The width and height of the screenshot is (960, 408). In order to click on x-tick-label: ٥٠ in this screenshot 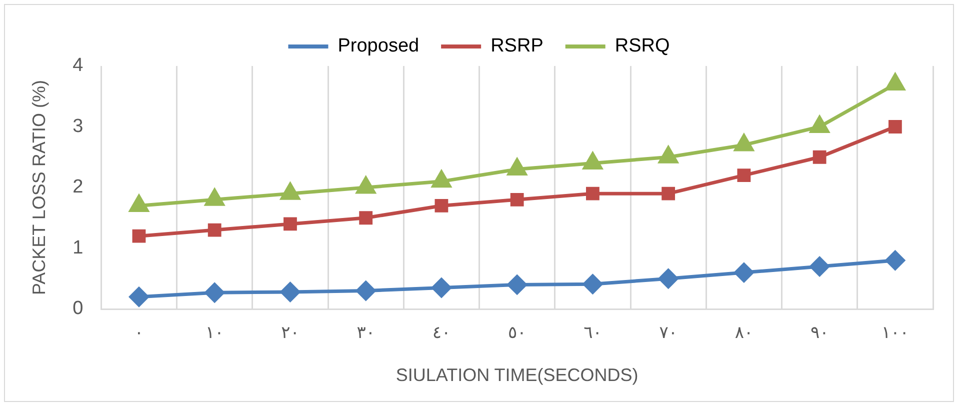, I will do `click(517, 332)`.